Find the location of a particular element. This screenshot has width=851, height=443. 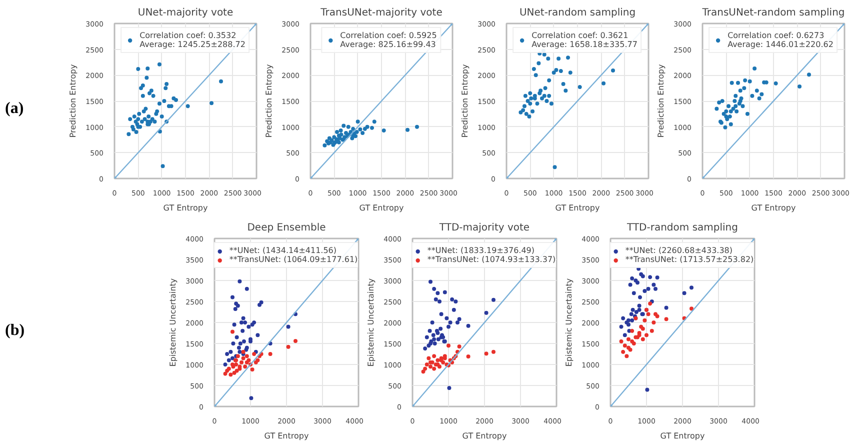

chart-title: UNet-majority vote is located at coordinates (186, 13).